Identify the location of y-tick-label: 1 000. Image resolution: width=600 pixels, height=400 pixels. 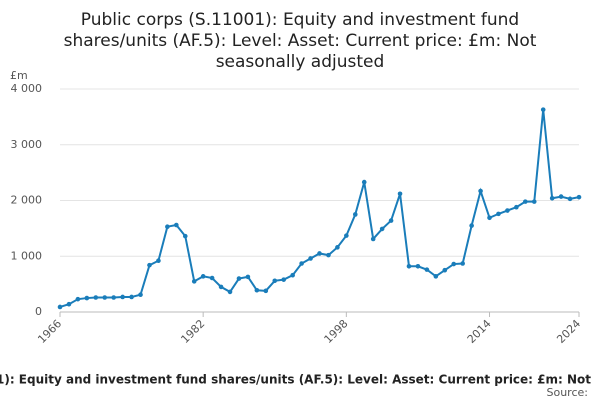
(27, 255).